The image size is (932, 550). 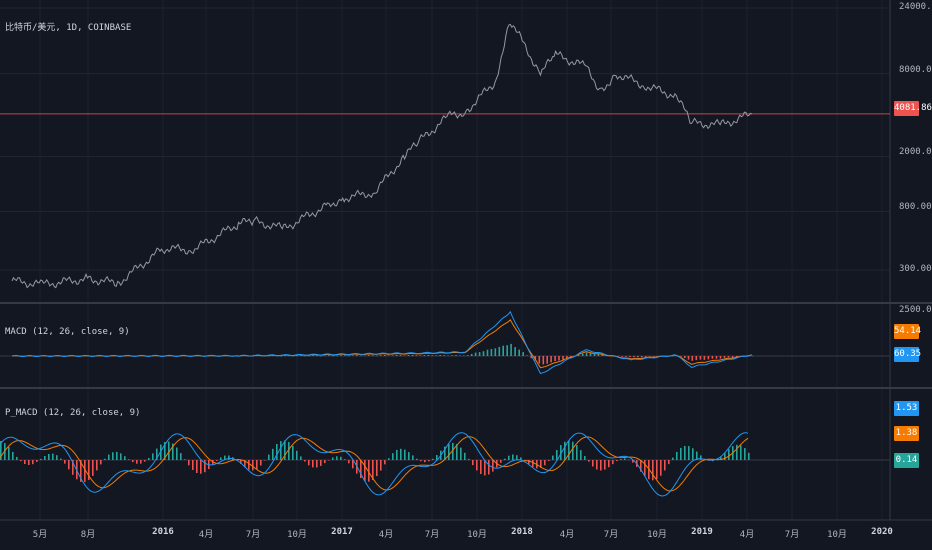 I want to click on p-macd-line, so click(x=374, y=464).